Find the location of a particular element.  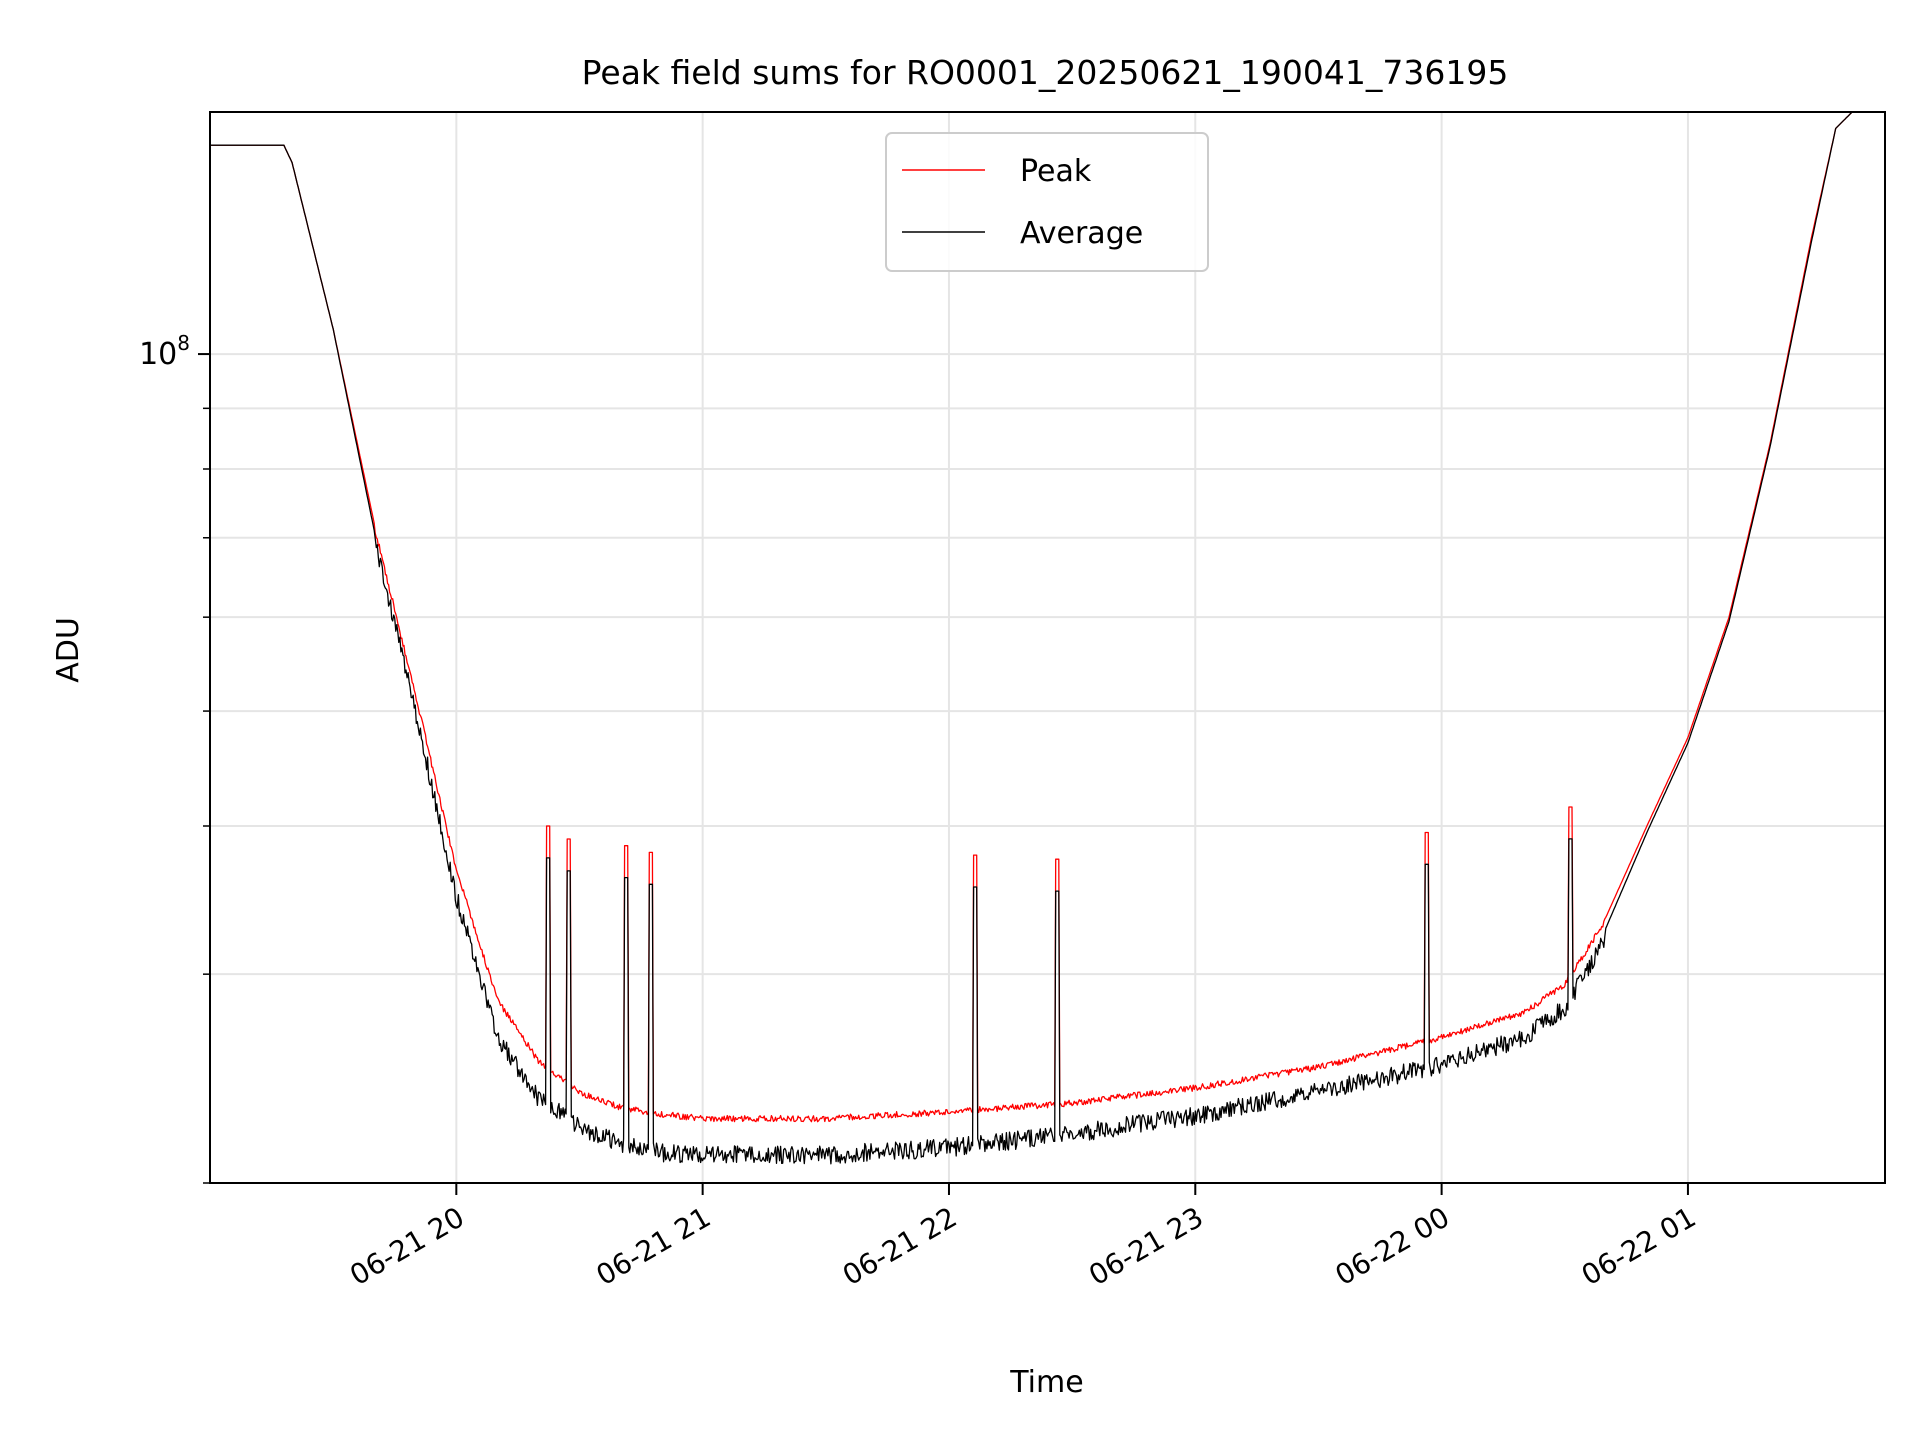

y-tick-label: 108 is located at coordinates (164, 351).